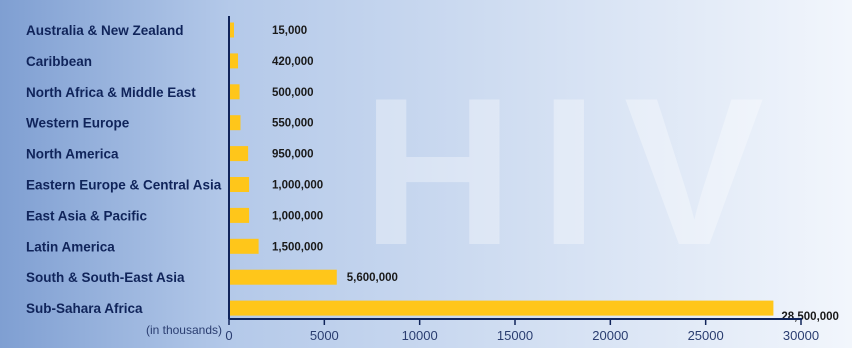 This screenshot has width=852, height=348. Describe the element at coordinates (610, 335) in the screenshot. I see `x-tick-label: 20000` at that location.